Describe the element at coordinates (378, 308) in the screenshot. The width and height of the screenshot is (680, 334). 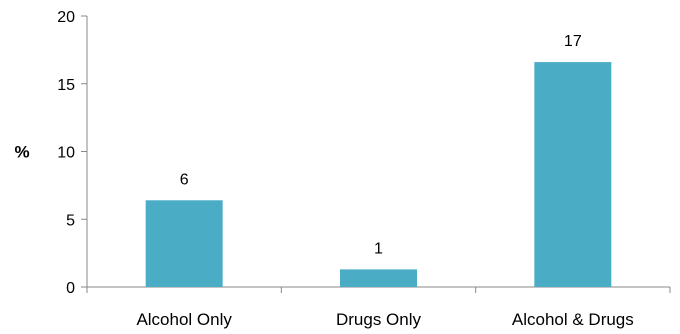
I see `category-labels: Alcohol Only Drugs Only Alcohol & Drugs` at that location.